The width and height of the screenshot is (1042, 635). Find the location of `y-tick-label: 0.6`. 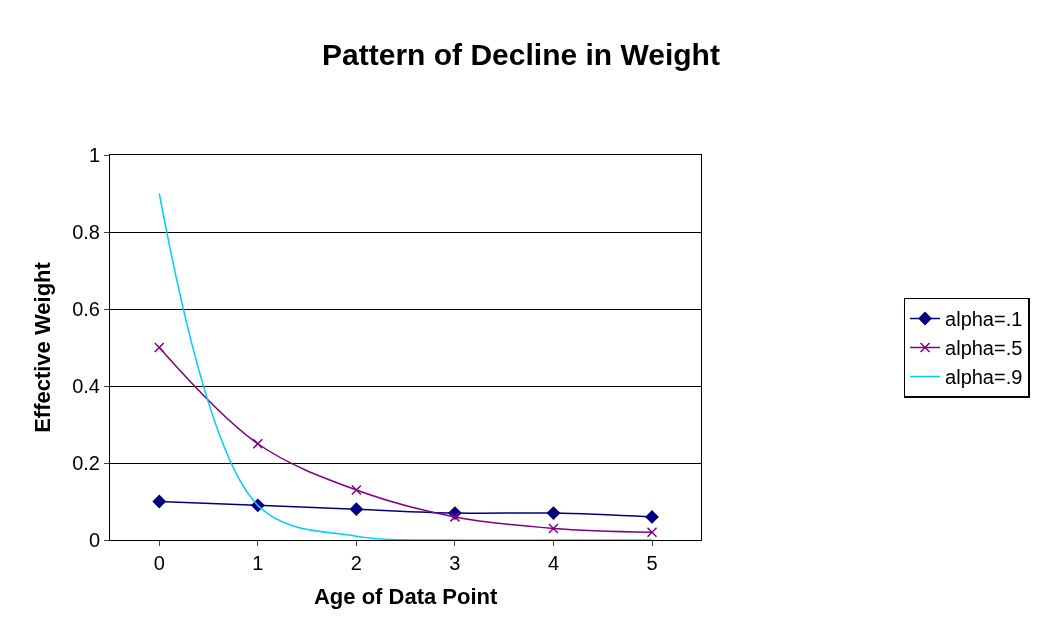

y-tick-label: 0.6 is located at coordinates (86, 309).